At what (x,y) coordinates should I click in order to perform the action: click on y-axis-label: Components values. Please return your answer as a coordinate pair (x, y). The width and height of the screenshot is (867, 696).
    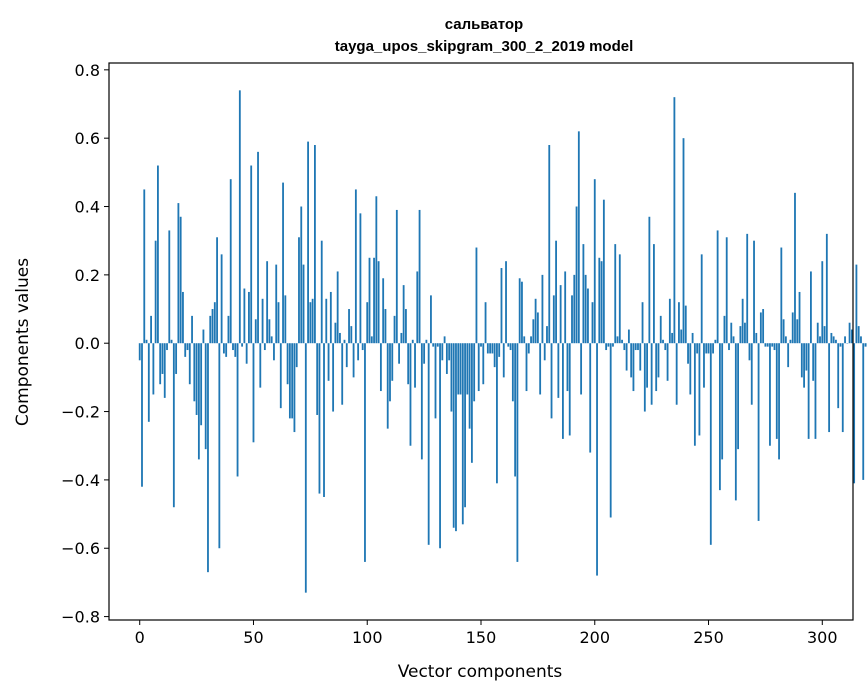
    Looking at the image, I should click on (23, 342).